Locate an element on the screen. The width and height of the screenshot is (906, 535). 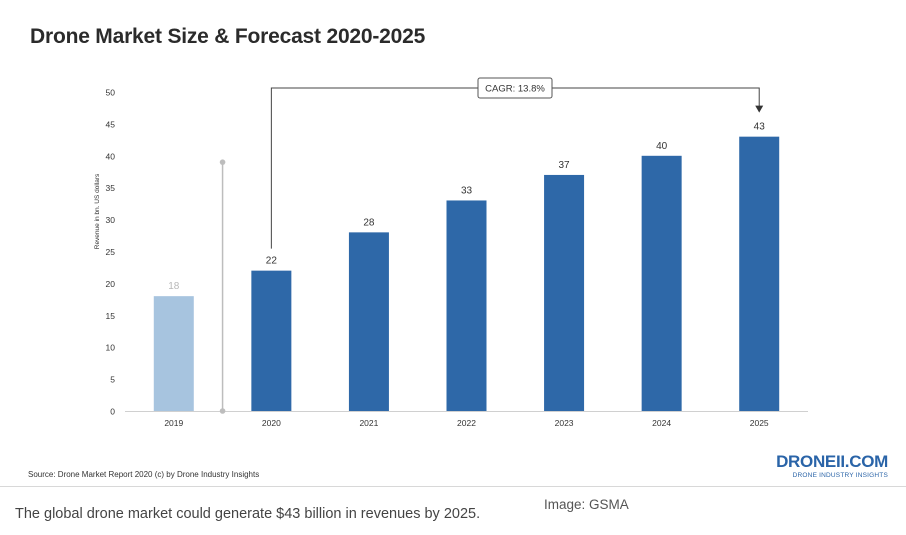
y-tick-label: 25 is located at coordinates (111, 252).